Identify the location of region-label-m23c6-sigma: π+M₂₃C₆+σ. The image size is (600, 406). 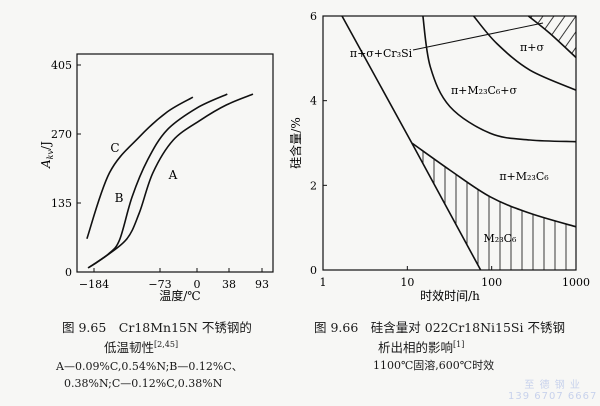
(484, 90).